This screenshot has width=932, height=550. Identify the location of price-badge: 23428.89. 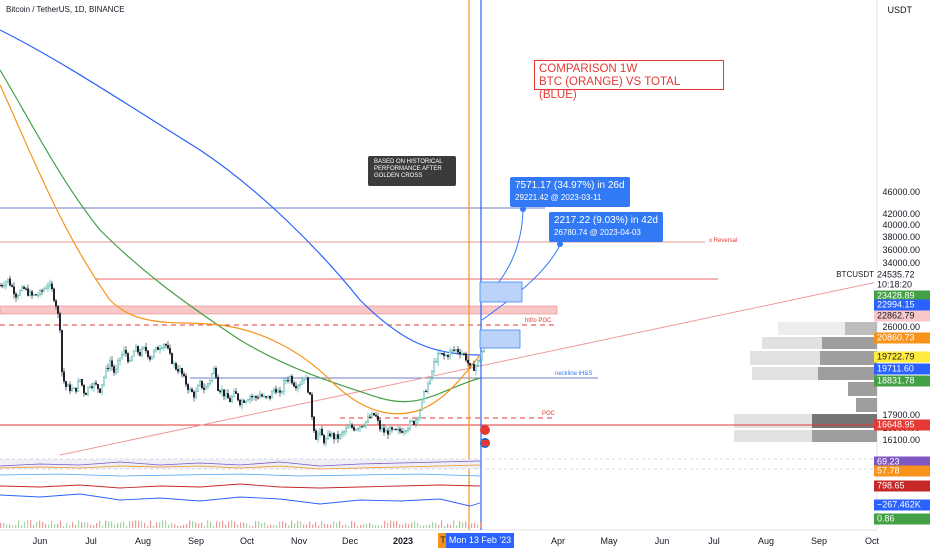
(902, 296).